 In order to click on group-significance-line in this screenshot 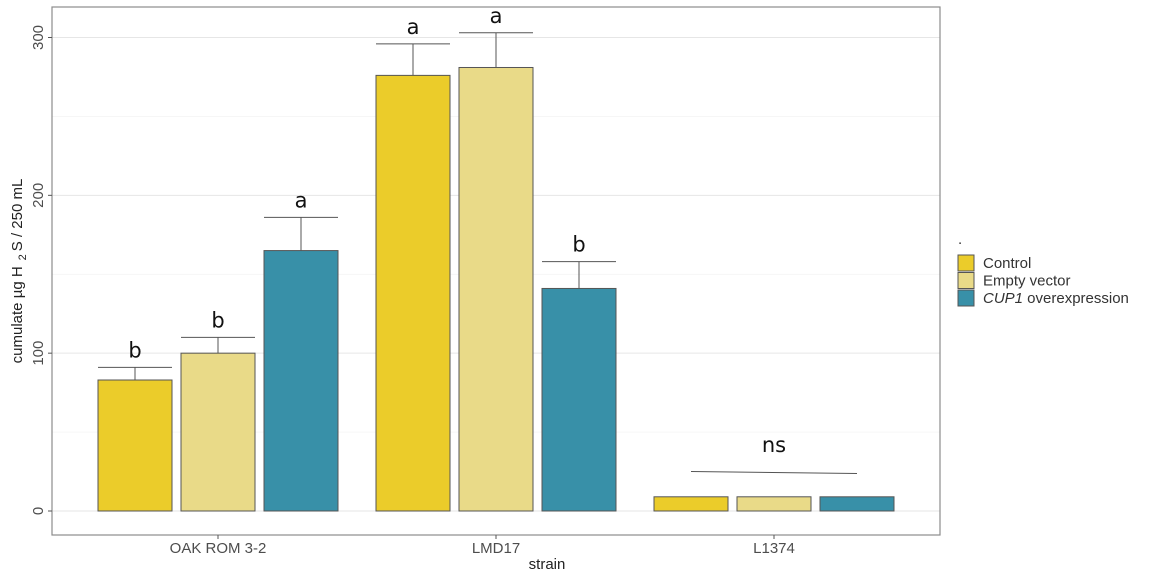, I will do `click(774, 472)`.